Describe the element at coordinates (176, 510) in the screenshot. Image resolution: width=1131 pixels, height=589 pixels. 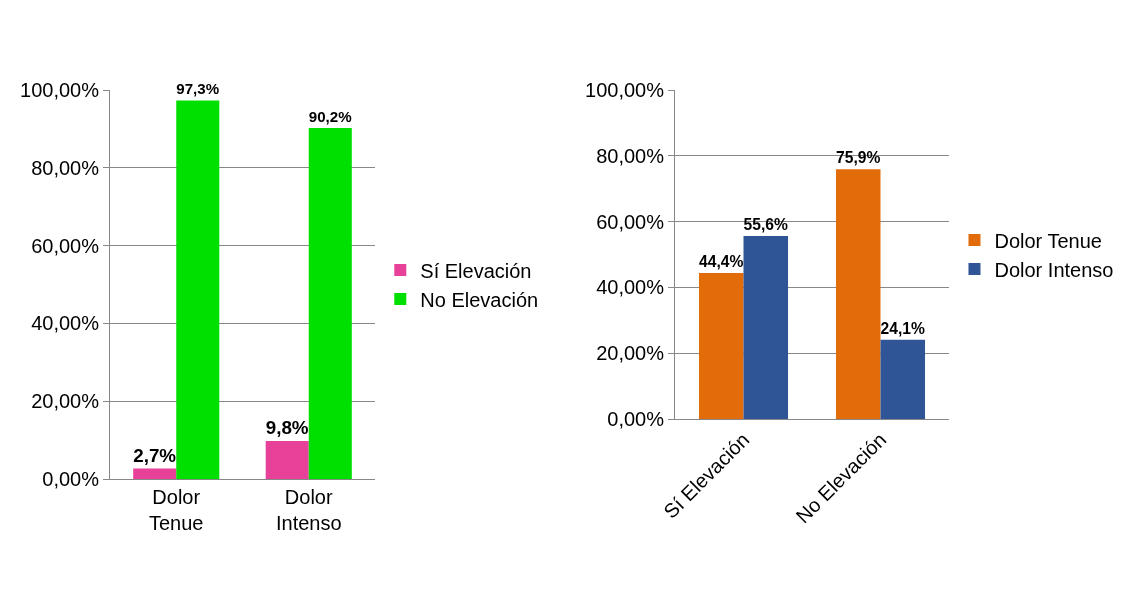
I see `x-tick-label: Dolor Tenue` at that location.